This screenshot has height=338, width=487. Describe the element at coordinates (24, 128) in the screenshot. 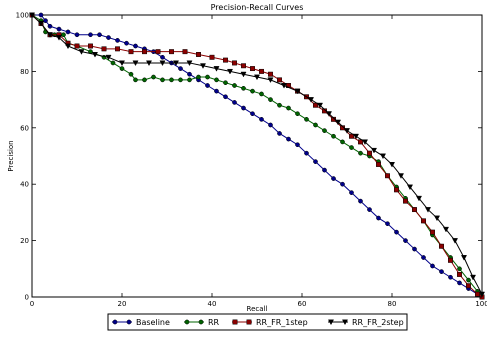

I see `y-tick-label: 60` at that location.